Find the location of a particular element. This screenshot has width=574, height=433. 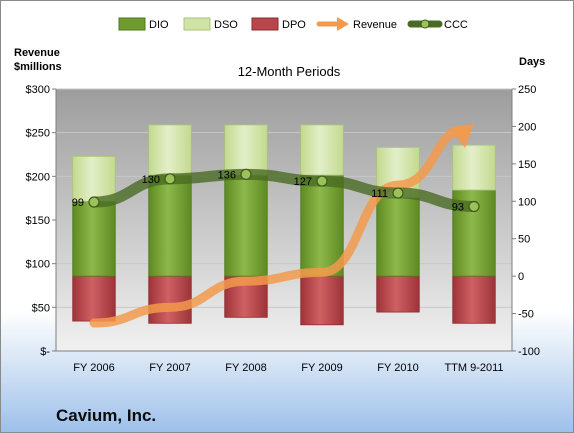

legend-swatch-dso is located at coordinates (197, 24).